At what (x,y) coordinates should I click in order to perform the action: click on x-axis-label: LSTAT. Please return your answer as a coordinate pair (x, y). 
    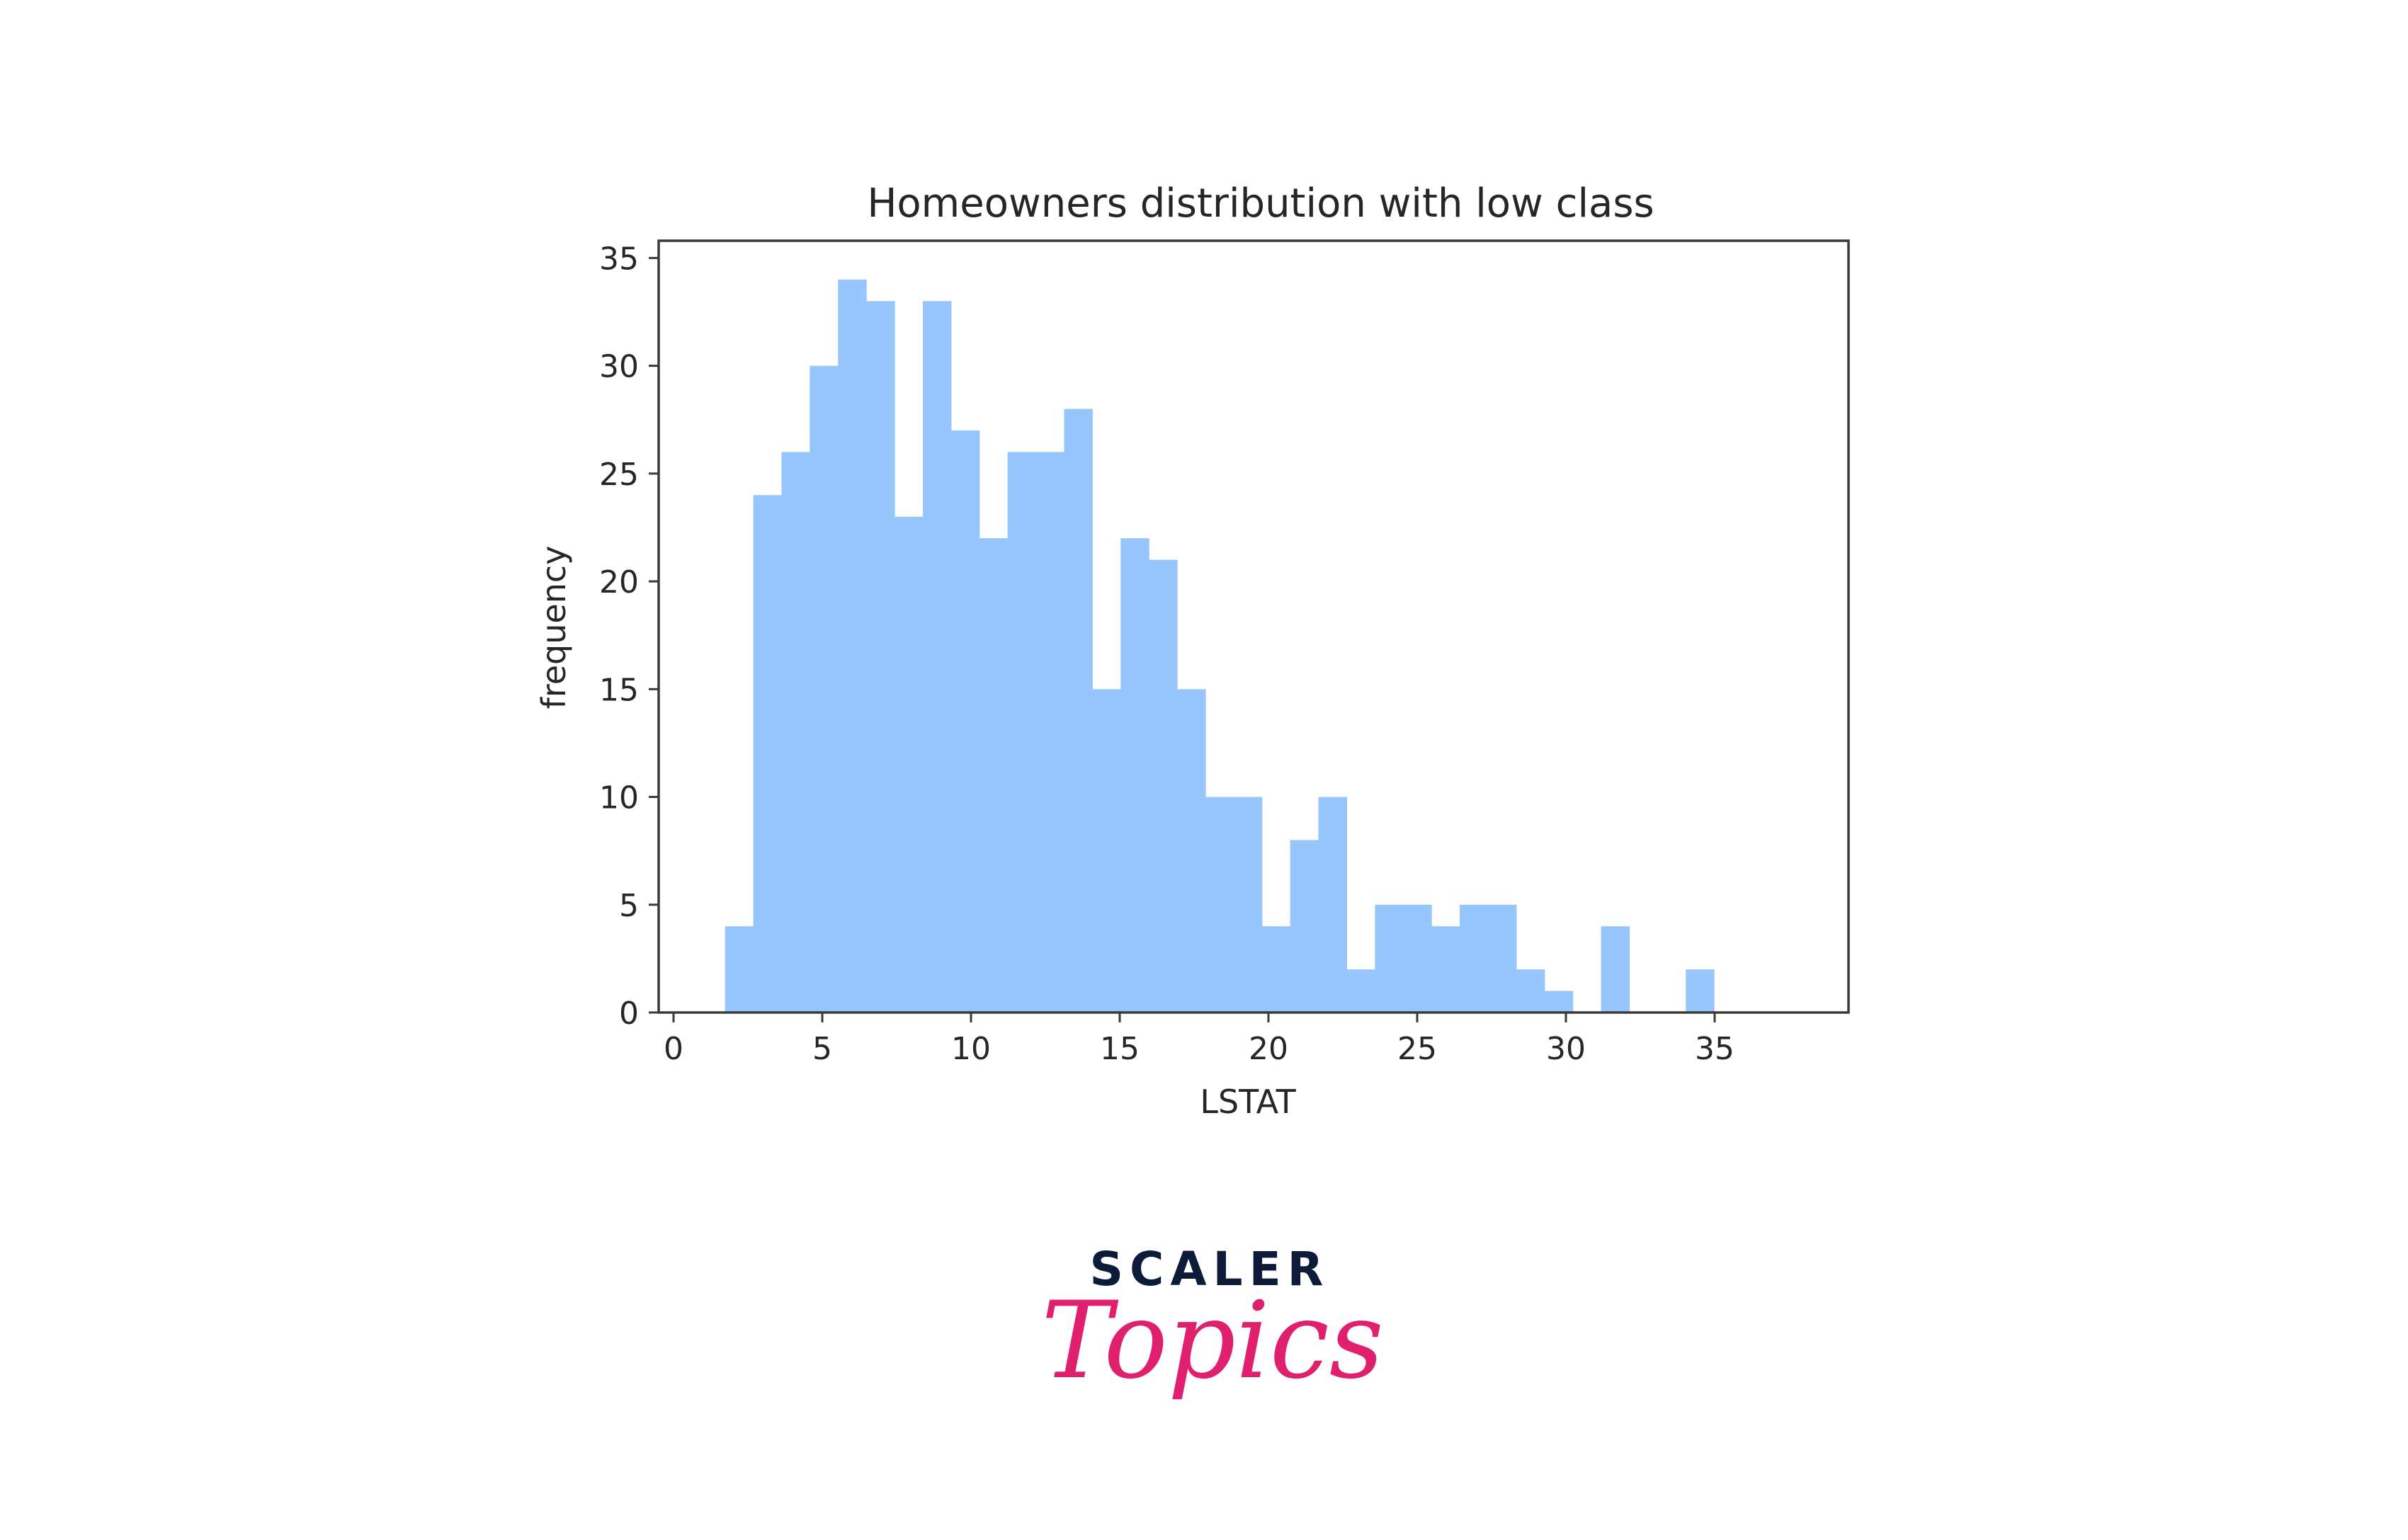
    Looking at the image, I should click on (1248, 1102).